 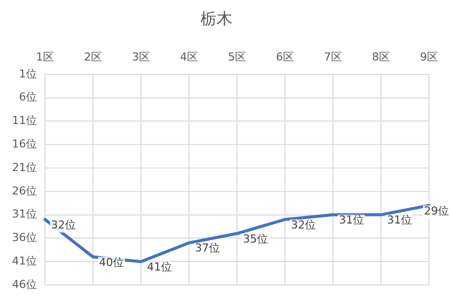 I want to click on data-label: 41位, so click(x=159, y=267).